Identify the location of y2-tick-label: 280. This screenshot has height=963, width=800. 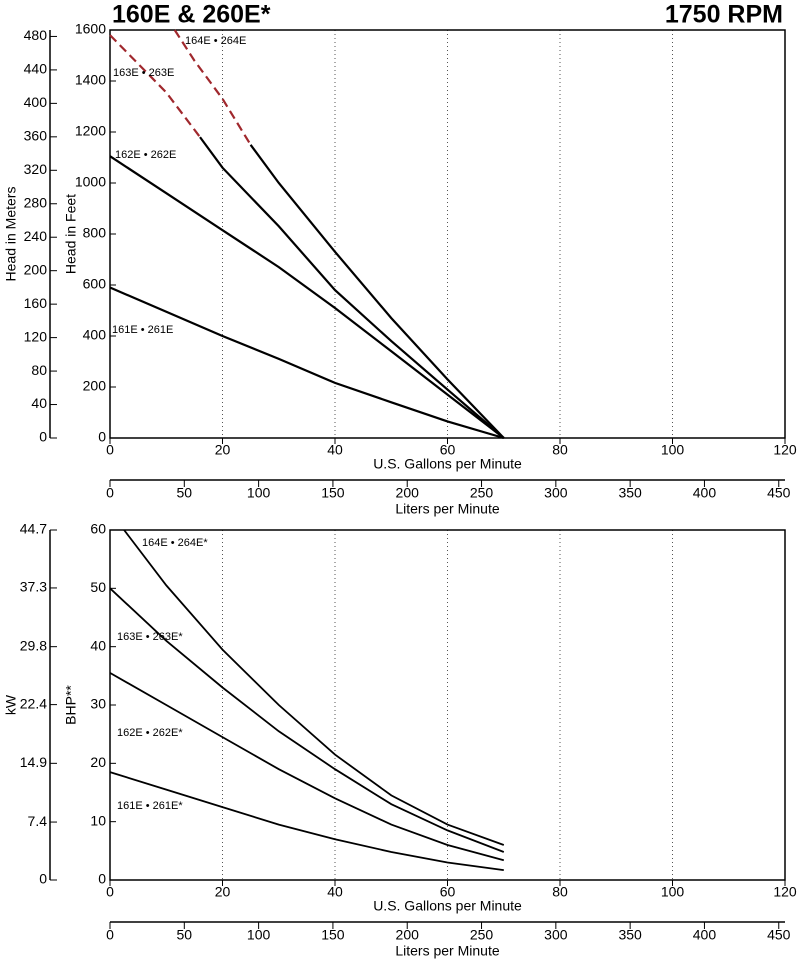
(36, 202).